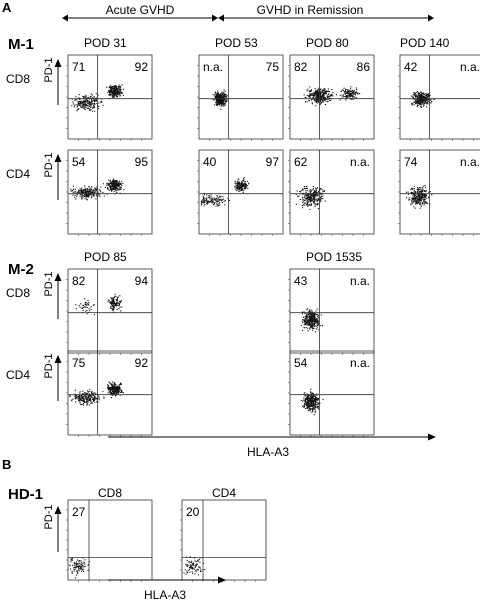  What do you see at coordinates (142, 67) in the screenshot?
I see `quadrant-percent-right: 92` at bounding box center [142, 67].